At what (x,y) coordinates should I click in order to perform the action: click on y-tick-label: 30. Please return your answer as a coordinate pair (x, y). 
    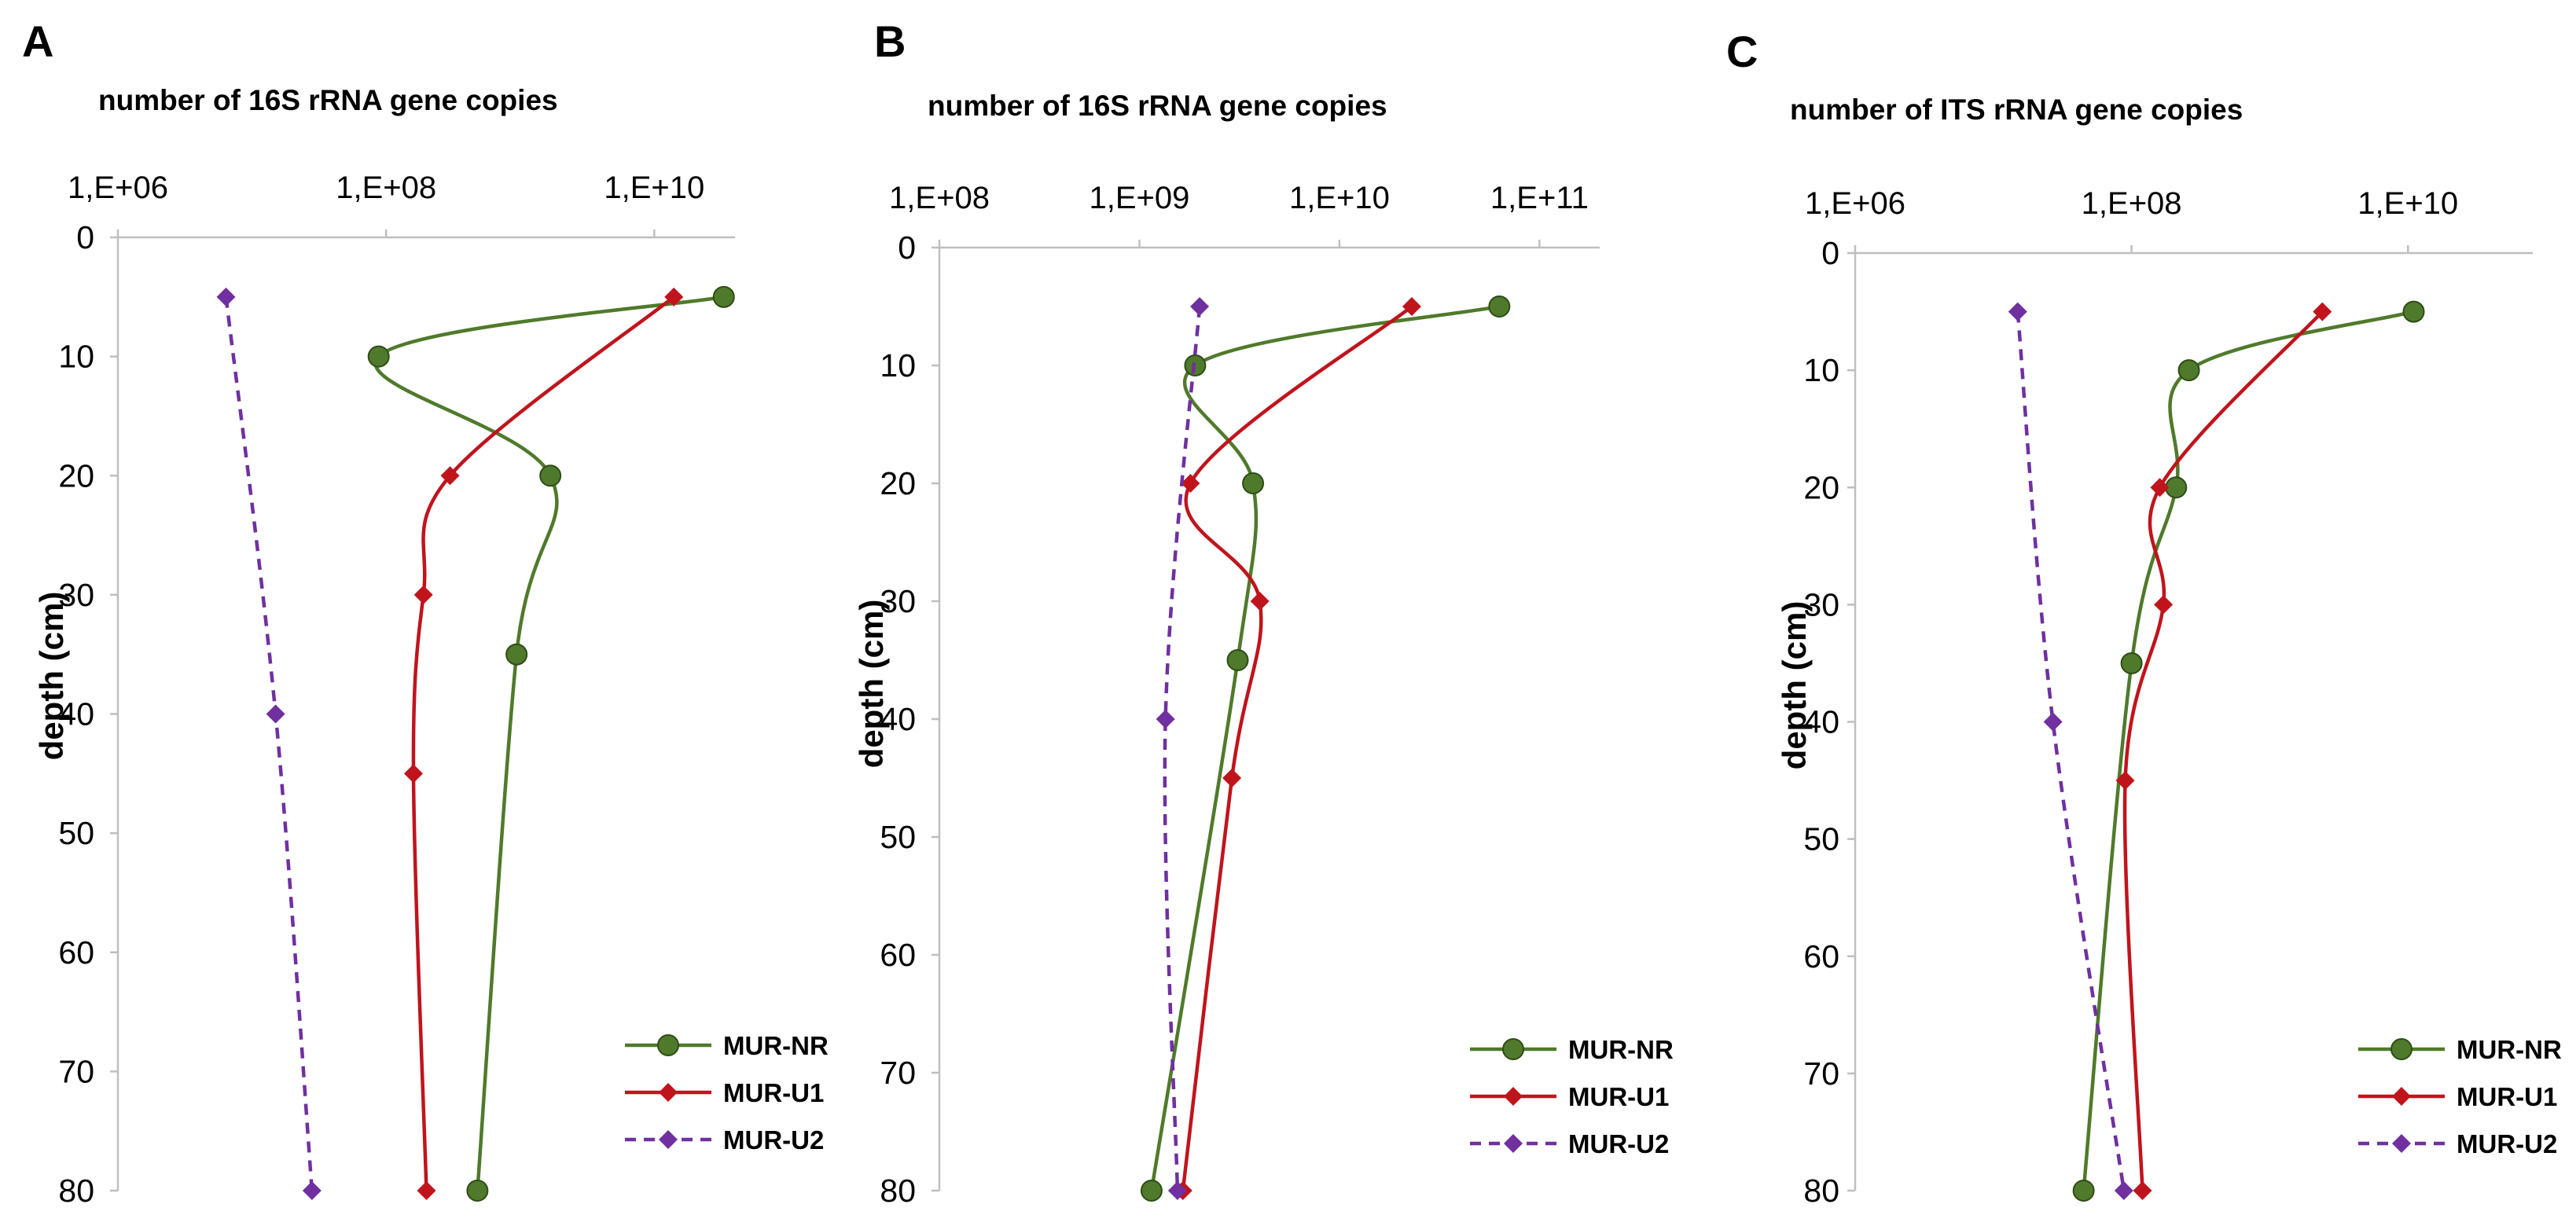
    Looking at the image, I should click on (898, 601).